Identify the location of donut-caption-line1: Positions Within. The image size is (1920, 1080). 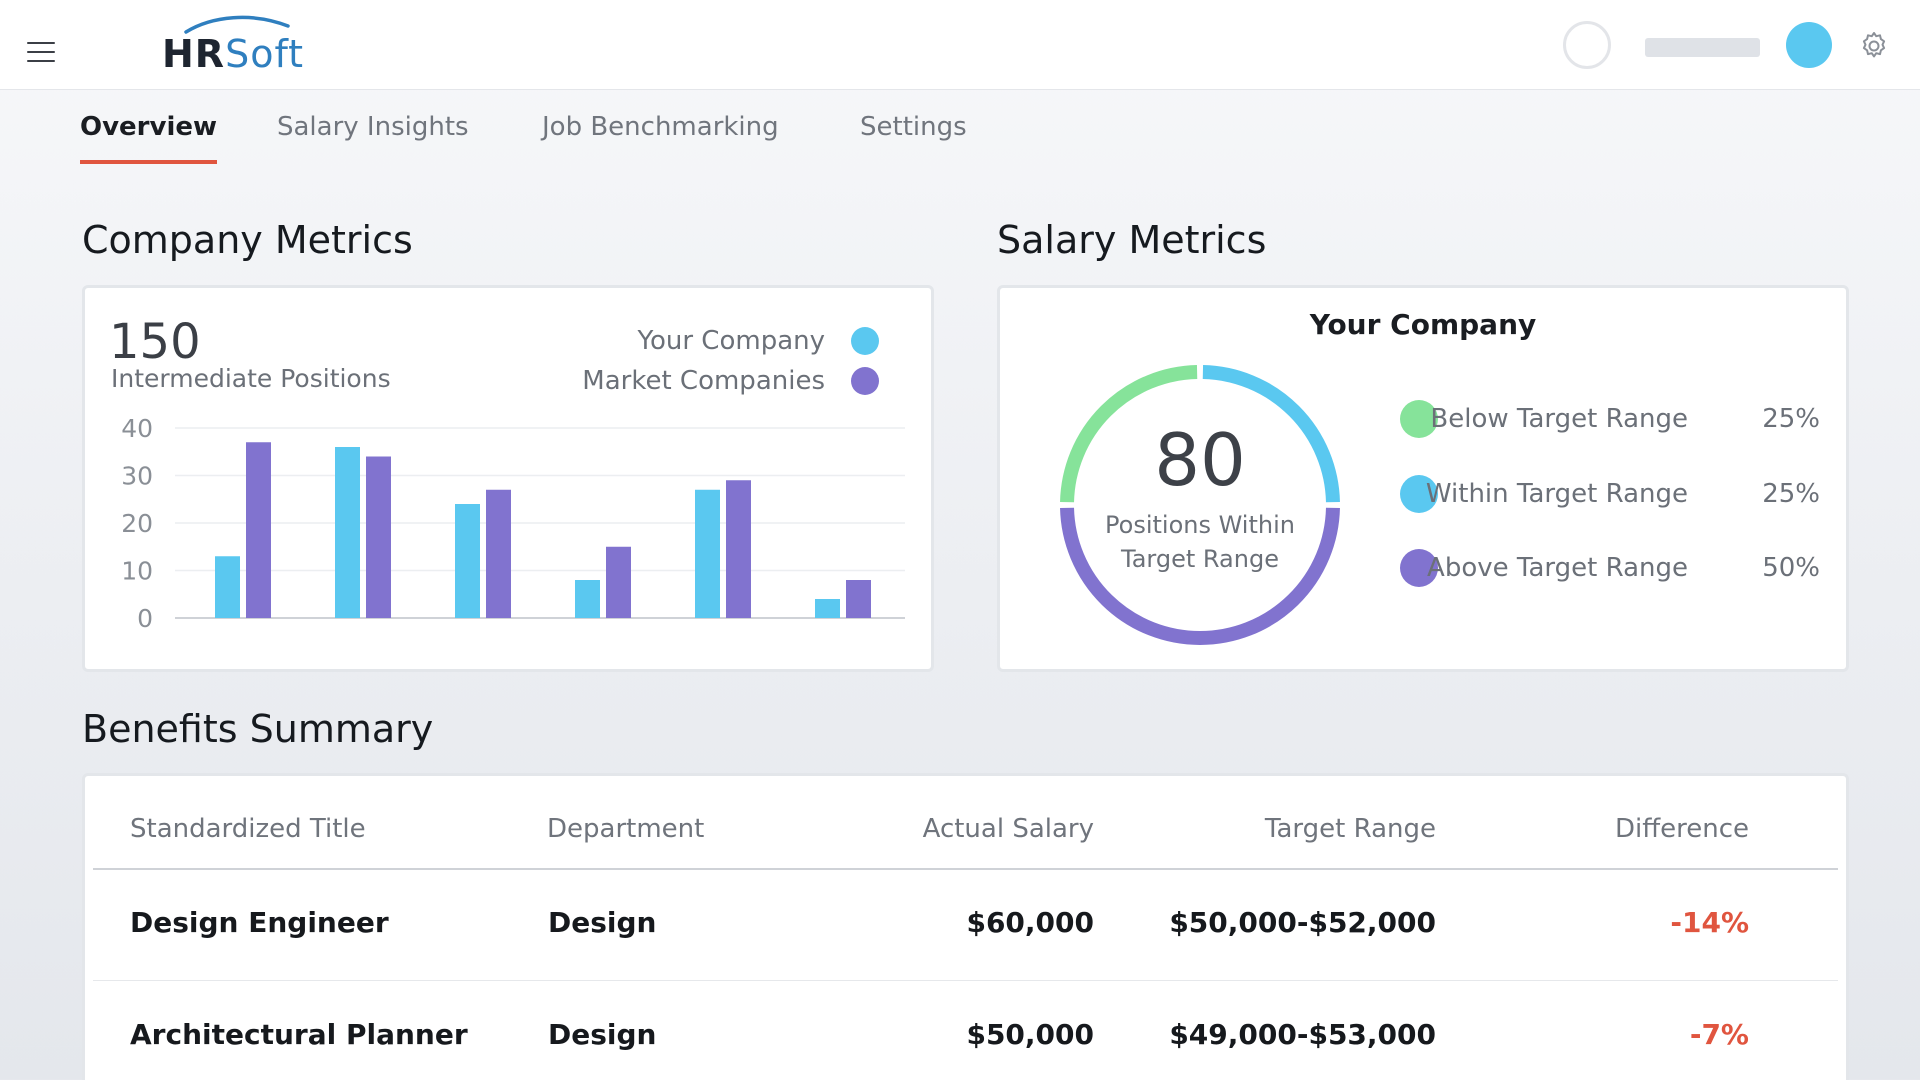
(1200, 525).